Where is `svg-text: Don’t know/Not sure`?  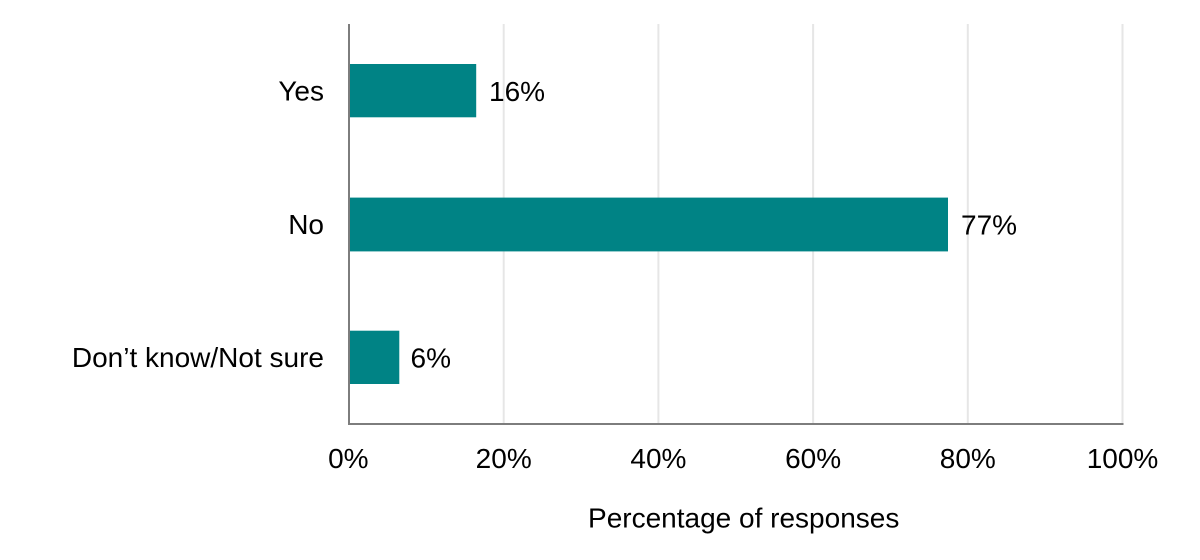 svg-text: Don’t know/Not sure is located at coordinates (198, 357).